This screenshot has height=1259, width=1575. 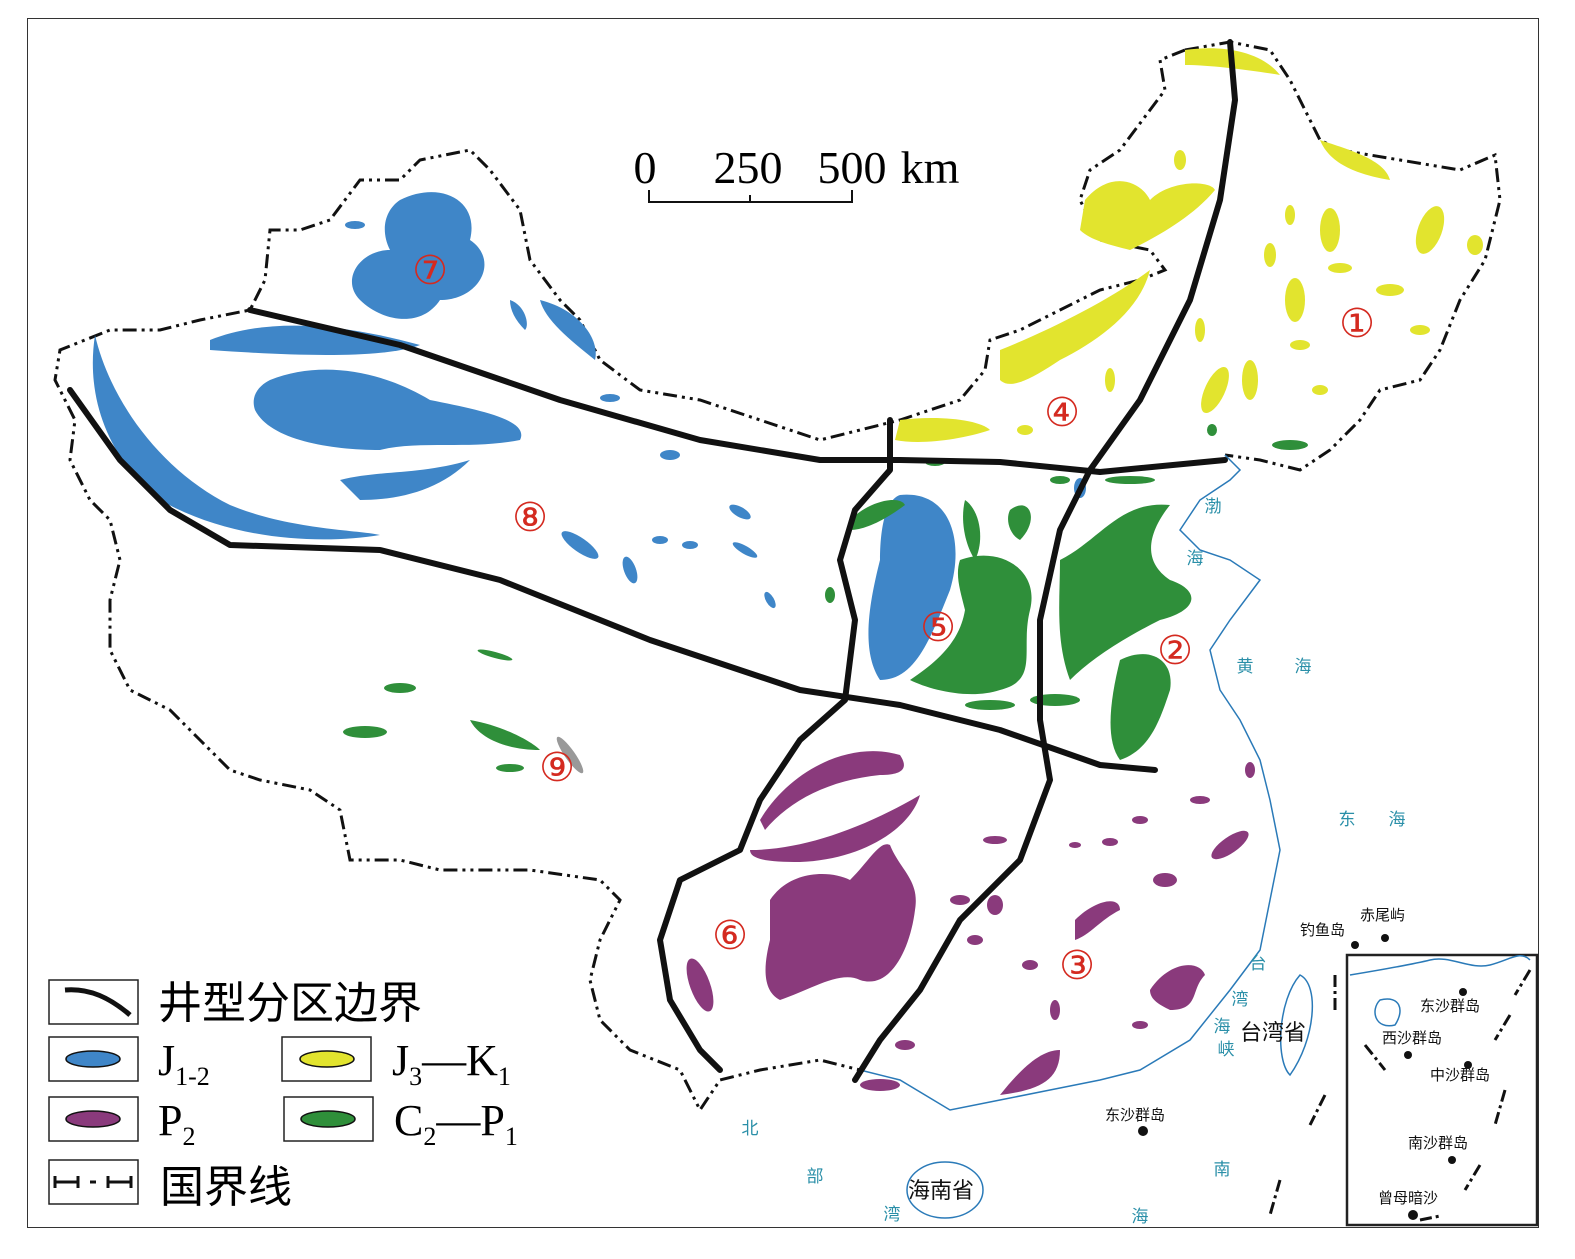 I want to click on sea-label: 北, so click(x=750, y=1129).